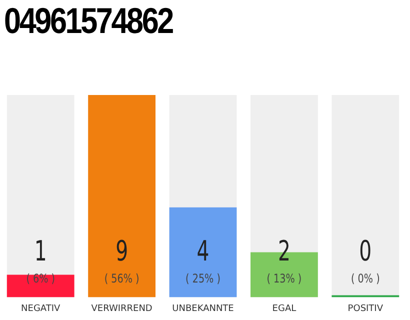 The image size is (410, 320). What do you see at coordinates (203, 309) in the screenshot?
I see `x-tick-label: UNBEKANNTE` at bounding box center [203, 309].